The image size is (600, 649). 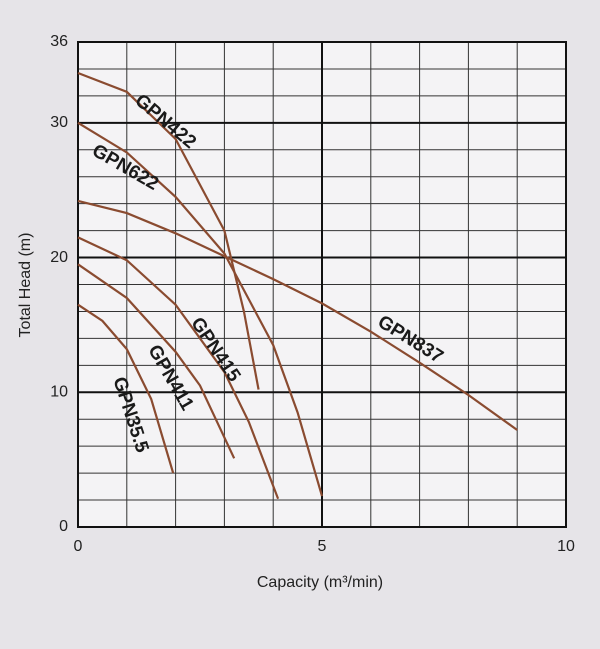 I want to click on y-tick-label: 10, so click(x=59, y=391).